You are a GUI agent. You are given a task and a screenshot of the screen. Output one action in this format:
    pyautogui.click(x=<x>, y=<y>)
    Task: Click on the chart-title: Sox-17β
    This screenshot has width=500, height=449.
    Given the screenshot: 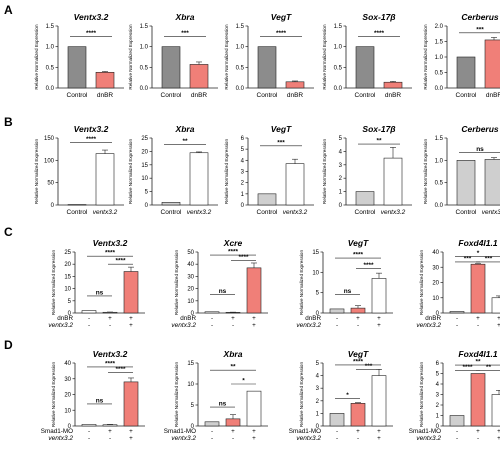 What is the action you would take?
    pyautogui.click(x=378, y=17)
    